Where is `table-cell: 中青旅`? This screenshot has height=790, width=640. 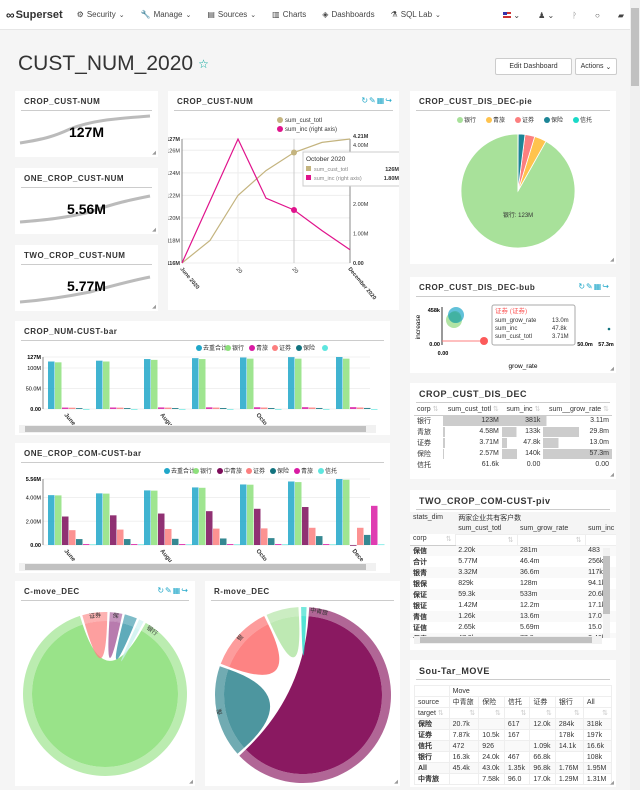
table-cell: 中青旅 is located at coordinates (432, 779).